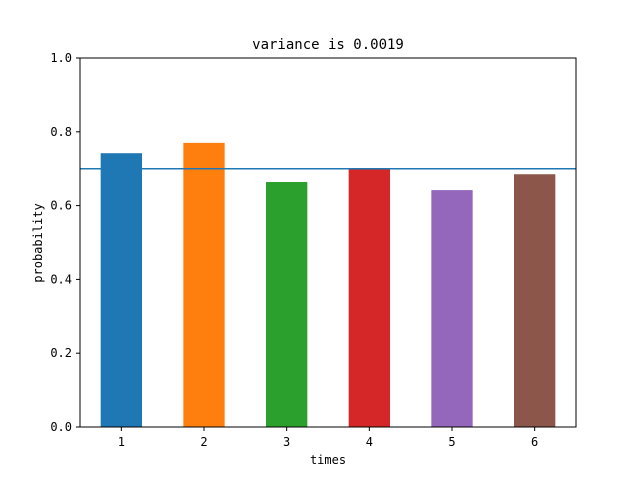  Describe the element at coordinates (61, 353) in the screenshot. I see `y-tick-label: 0.2` at that location.